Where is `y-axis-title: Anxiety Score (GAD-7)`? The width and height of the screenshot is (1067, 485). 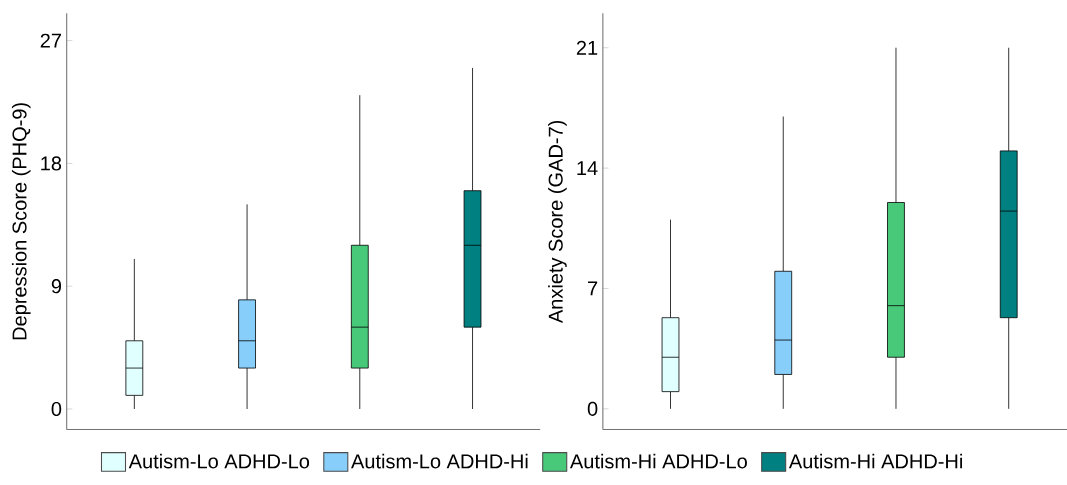
y-axis-title: Anxiety Score (GAD-7) is located at coordinates (557, 221).